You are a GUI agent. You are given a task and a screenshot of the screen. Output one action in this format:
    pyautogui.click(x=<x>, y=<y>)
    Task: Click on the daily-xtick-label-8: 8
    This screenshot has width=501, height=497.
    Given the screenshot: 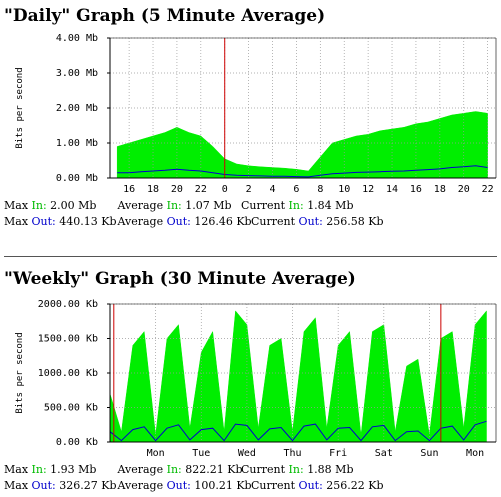 What is the action you would take?
    pyautogui.click(x=320, y=189)
    